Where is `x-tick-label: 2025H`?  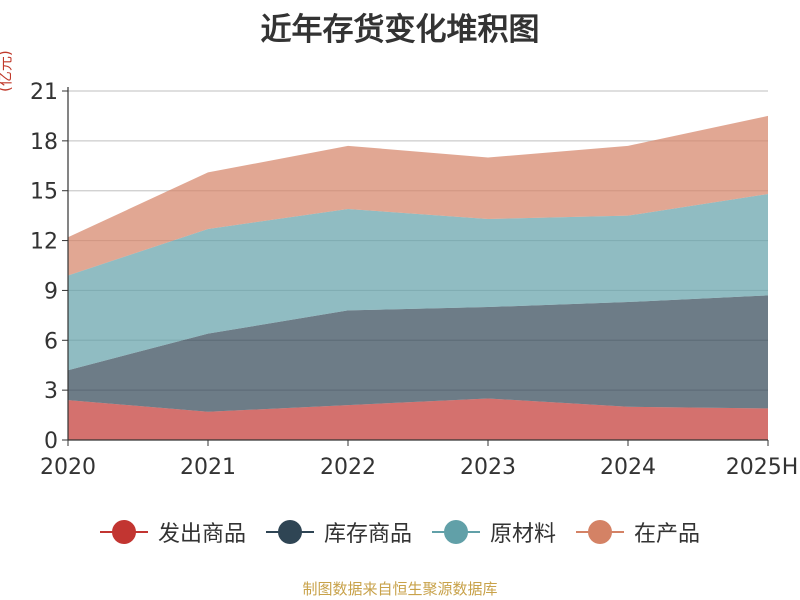
x-tick-label: 2025H is located at coordinates (762, 467).